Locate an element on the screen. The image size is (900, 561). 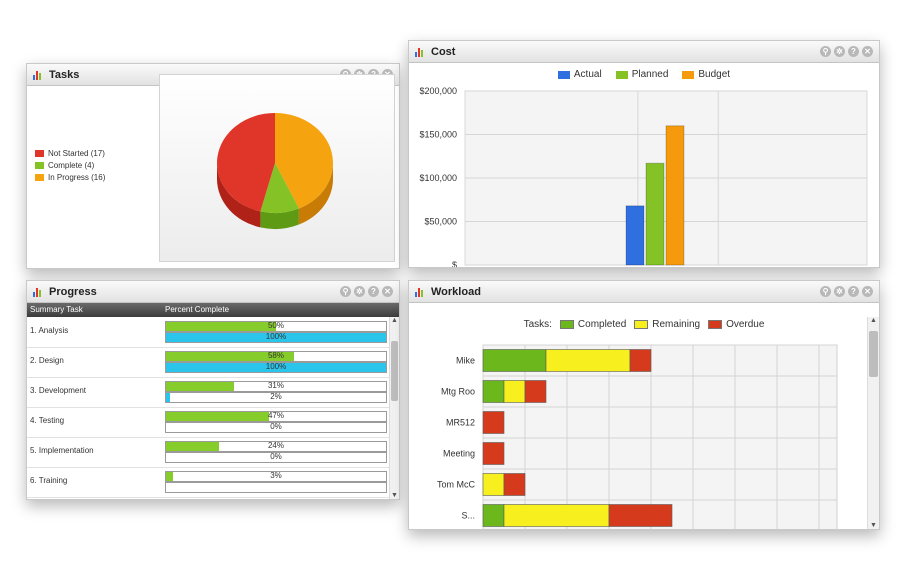
bar-actual is located at coordinates (635, 235).